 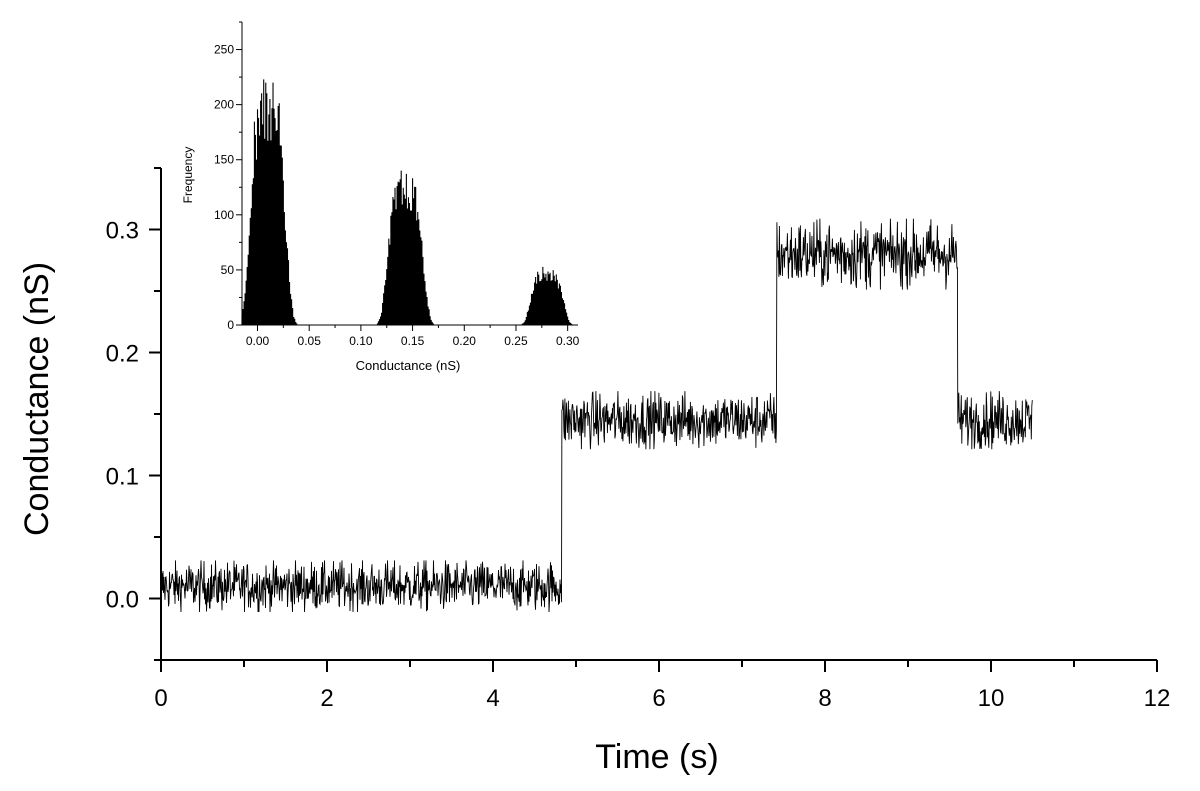 I want to click on y-tick-label: 0.1, so click(x=122, y=477).